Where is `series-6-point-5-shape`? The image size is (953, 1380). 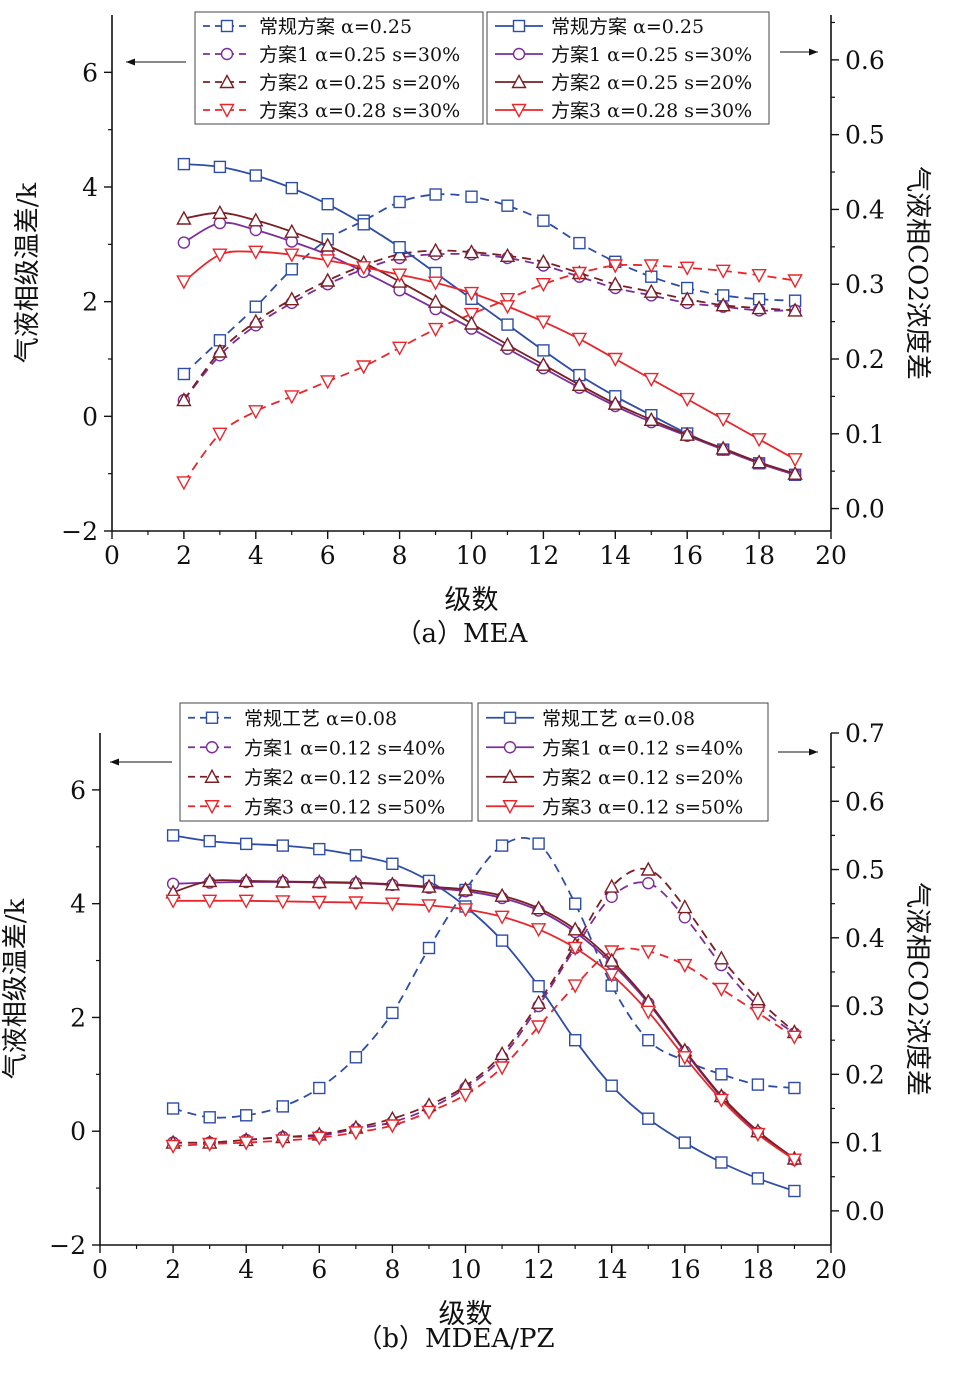
series-6-point-5-shape is located at coordinates (356, 881).